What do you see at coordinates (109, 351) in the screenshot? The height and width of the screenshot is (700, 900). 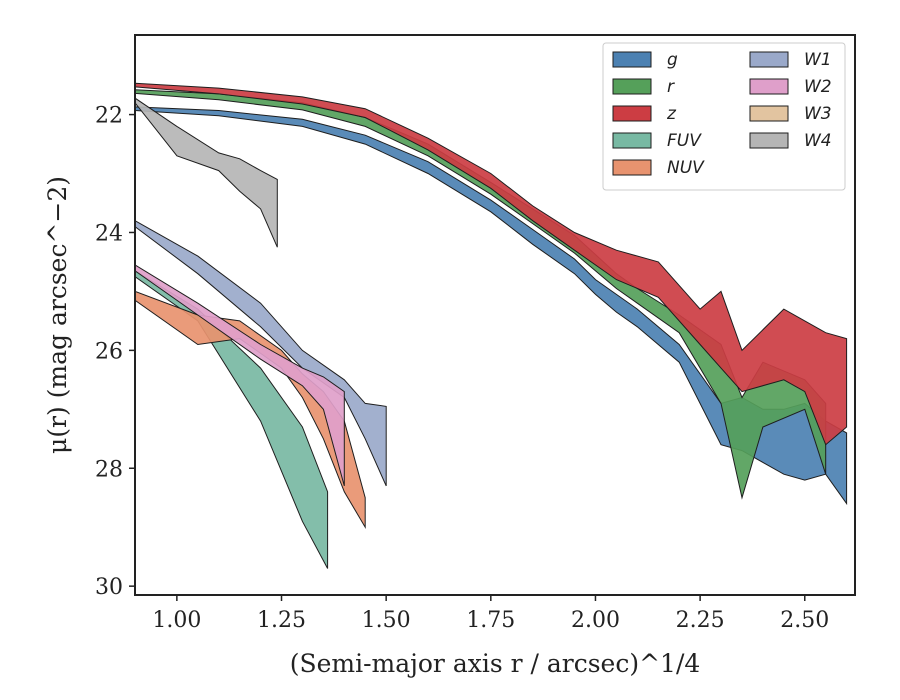 I see `y-tick-label: 26` at bounding box center [109, 351].